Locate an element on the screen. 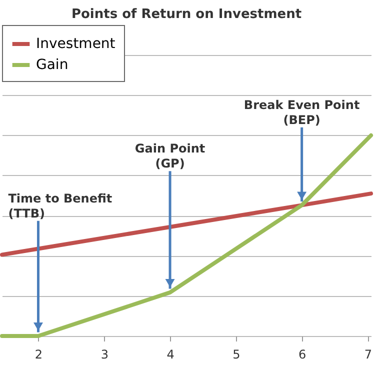 The width and height of the screenshot is (375, 366). x-tick-label: 7 is located at coordinates (368, 355).